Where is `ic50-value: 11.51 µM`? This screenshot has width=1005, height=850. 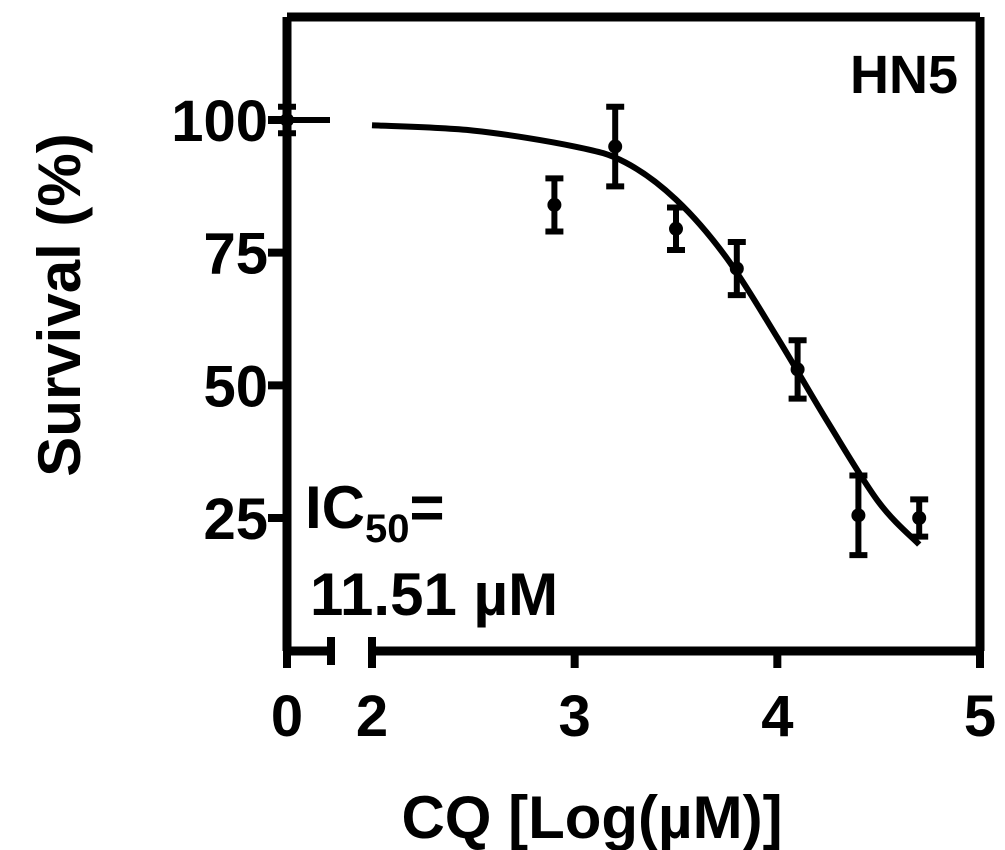 ic50-value: 11.51 µM is located at coordinates (434, 594).